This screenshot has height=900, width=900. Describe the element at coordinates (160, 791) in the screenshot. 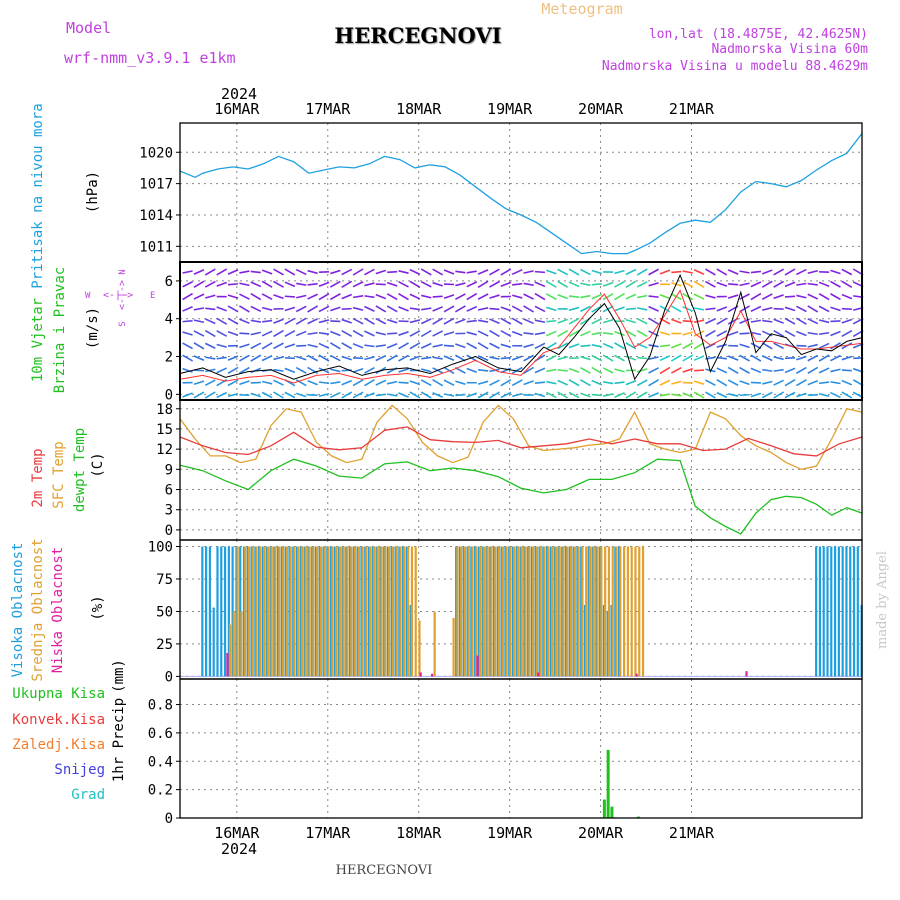

I see `y-tick-label: 0.2` at that location.